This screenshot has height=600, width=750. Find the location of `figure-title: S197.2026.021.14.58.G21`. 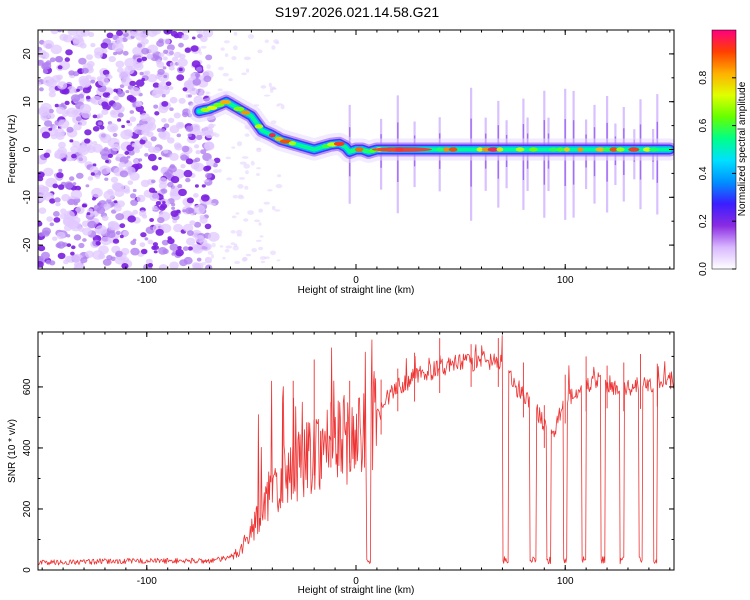

figure-title: S197.2026.021.14.58.G21 is located at coordinates (357, 12).